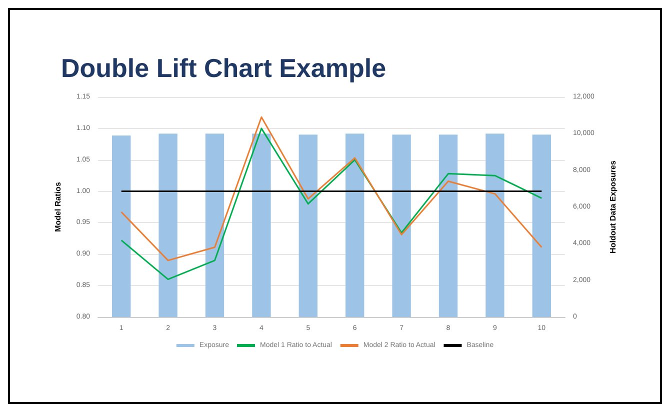 The height and width of the screenshot is (412, 670). Describe the element at coordinates (613, 207) in the screenshot. I see `y2-axis-title: Holdout Data Exposures` at that location.